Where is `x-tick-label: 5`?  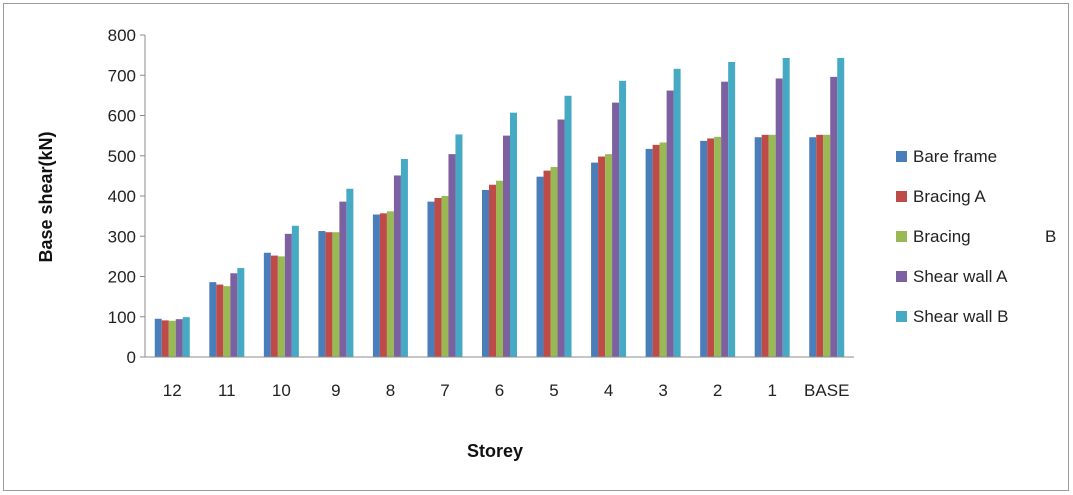
x-tick-label: 5 is located at coordinates (553, 390).